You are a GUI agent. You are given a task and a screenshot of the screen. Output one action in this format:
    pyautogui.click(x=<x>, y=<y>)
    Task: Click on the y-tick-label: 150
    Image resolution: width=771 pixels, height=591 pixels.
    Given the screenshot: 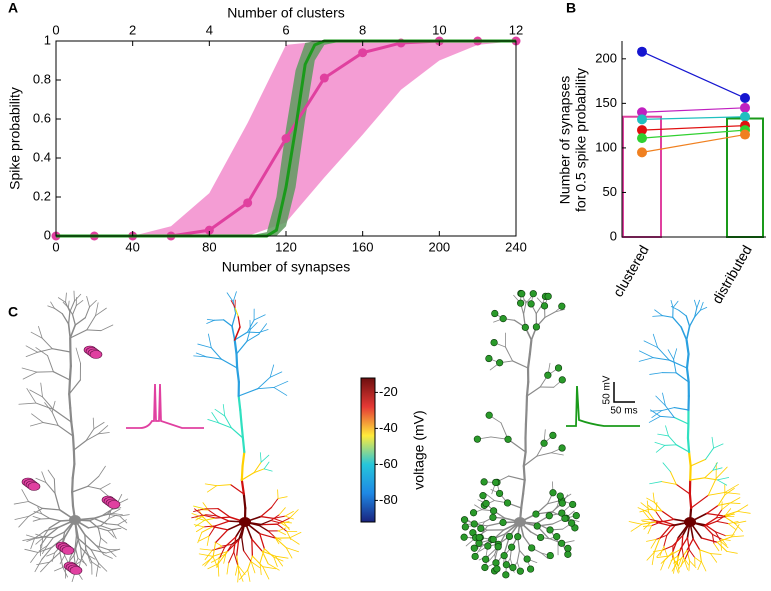 What is the action you would take?
    pyautogui.click(x=606, y=102)
    